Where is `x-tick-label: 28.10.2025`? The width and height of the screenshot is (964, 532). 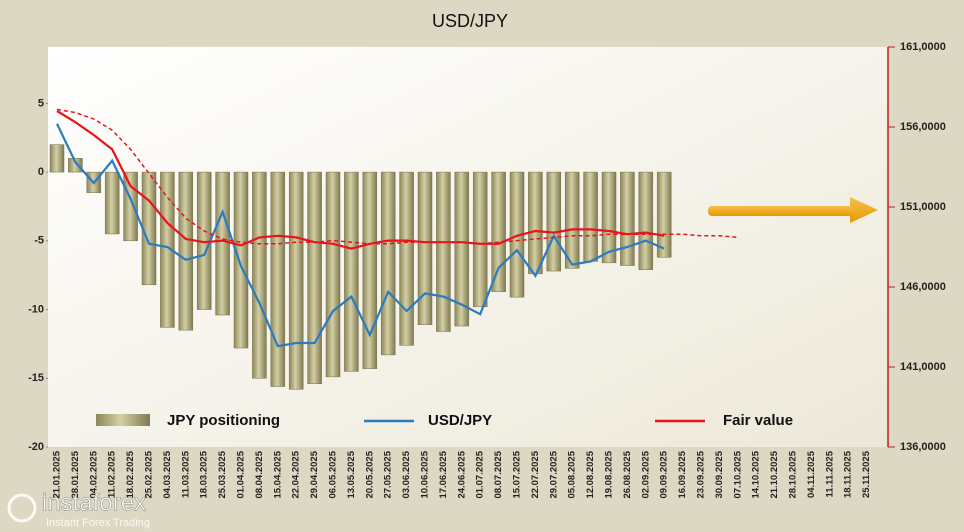
x-tick-label: 28.10.2025 is located at coordinates (793, 474).